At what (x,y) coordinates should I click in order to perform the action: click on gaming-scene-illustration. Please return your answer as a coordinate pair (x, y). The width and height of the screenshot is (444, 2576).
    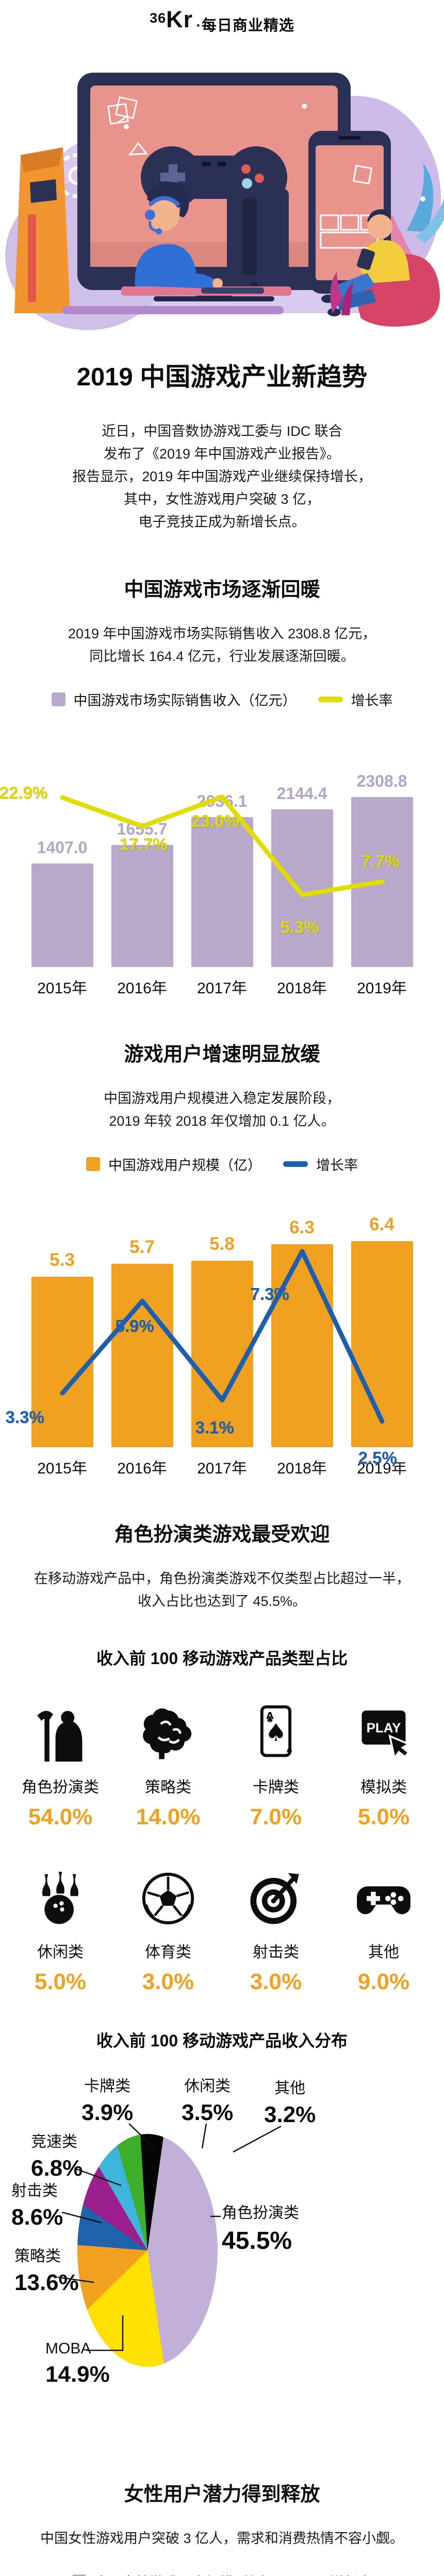
    Looking at the image, I should click on (224, 201).